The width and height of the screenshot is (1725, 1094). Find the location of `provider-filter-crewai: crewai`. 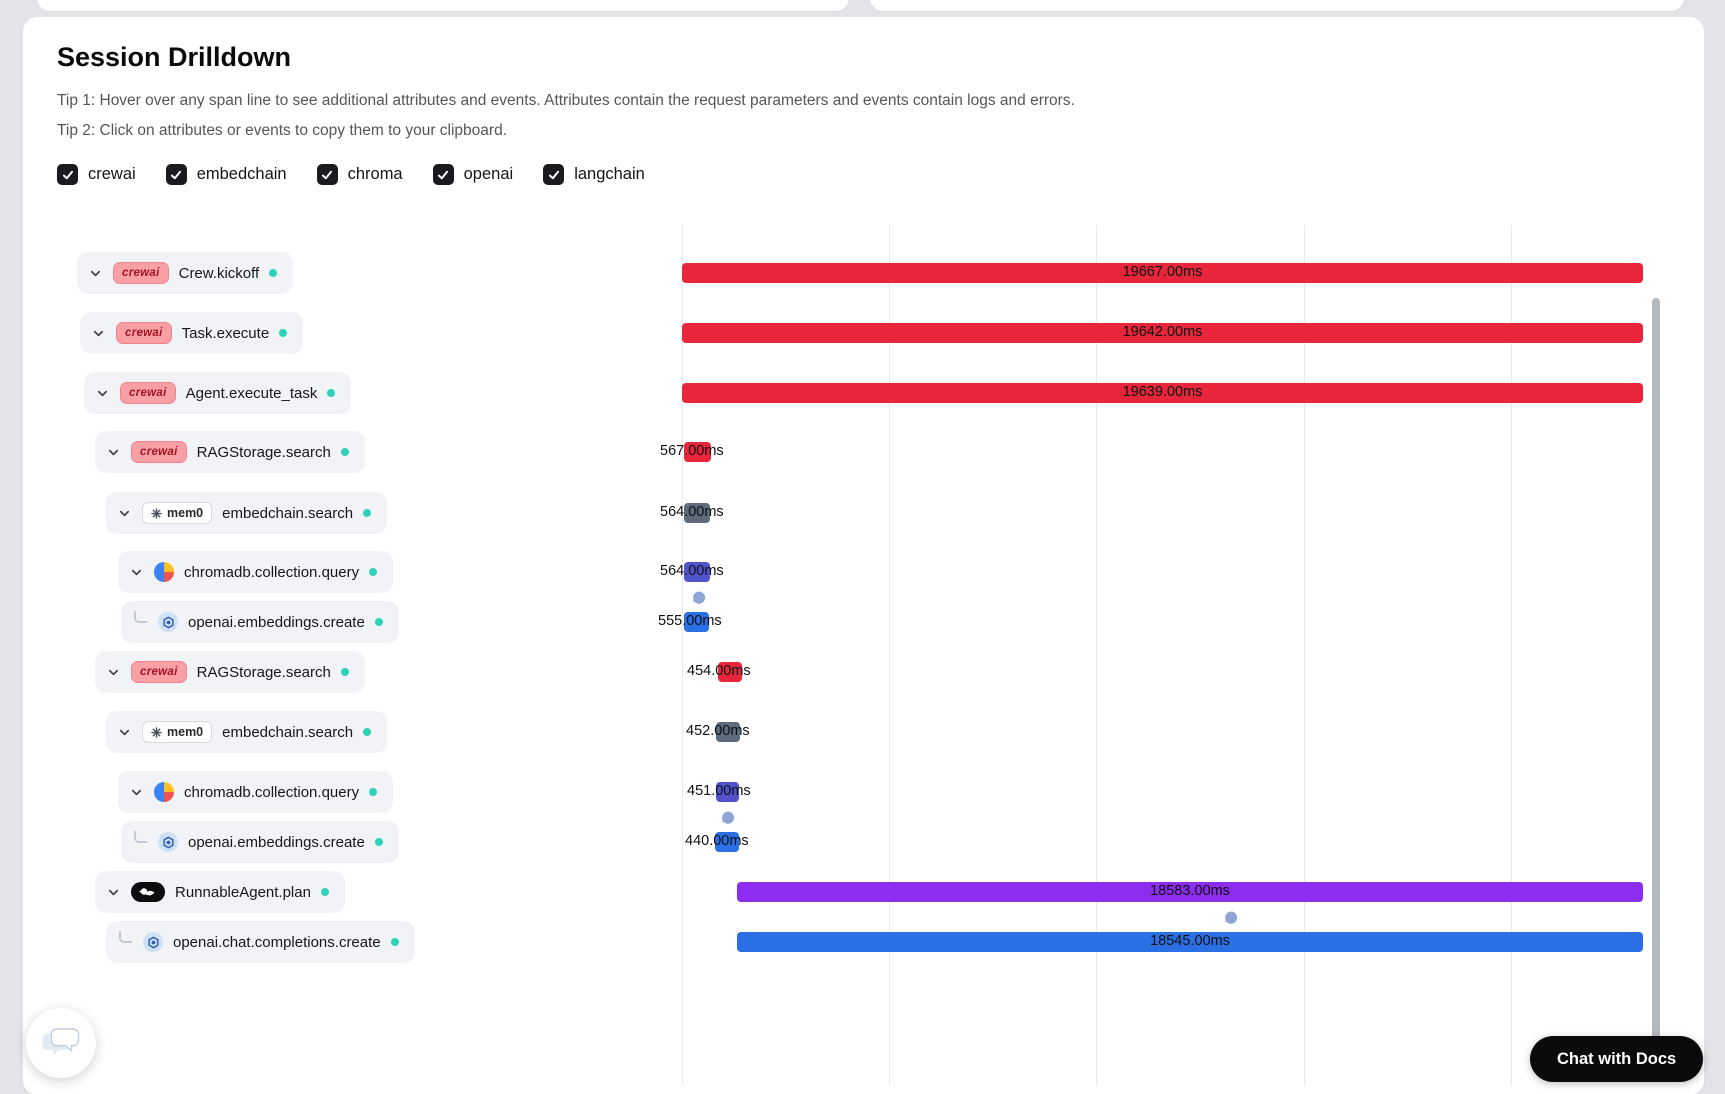

provider-filter-crewai: crewai is located at coordinates (96, 174).